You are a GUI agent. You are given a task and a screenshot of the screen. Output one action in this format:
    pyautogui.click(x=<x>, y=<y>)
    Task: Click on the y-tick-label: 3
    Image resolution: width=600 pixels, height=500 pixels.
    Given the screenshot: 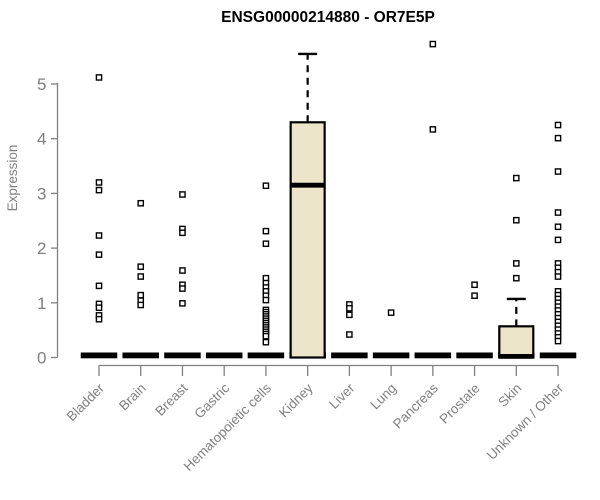 What is the action you would take?
    pyautogui.click(x=41, y=193)
    